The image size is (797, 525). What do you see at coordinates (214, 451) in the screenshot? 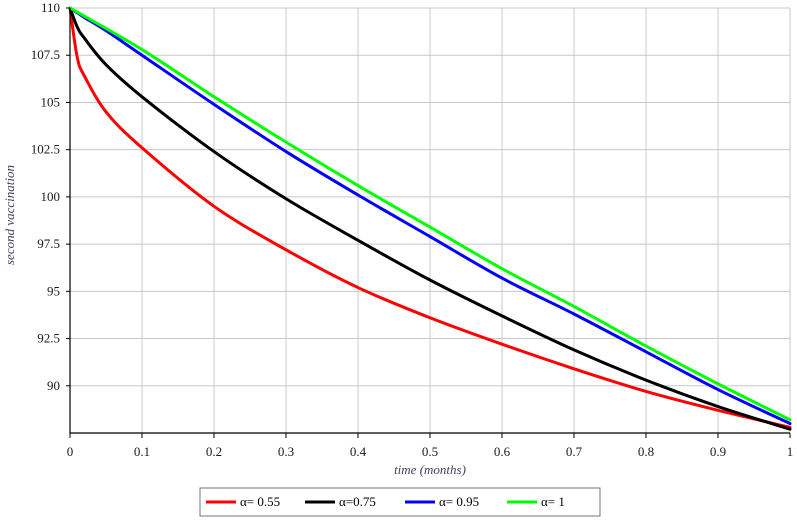
I see `x-tick-label: 0.2` at bounding box center [214, 451].